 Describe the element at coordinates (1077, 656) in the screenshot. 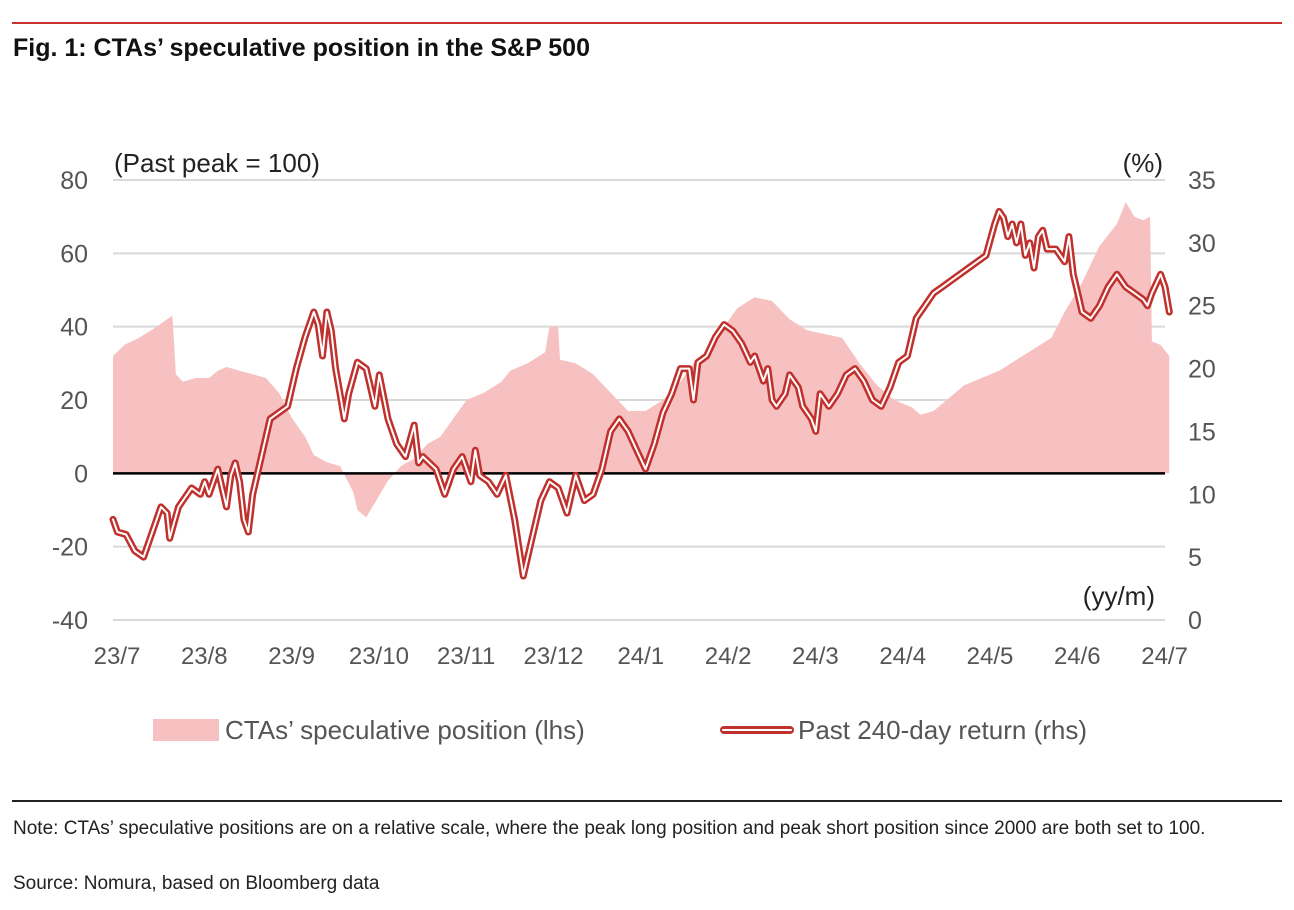

I see `x-tick-label: 24/6` at that location.